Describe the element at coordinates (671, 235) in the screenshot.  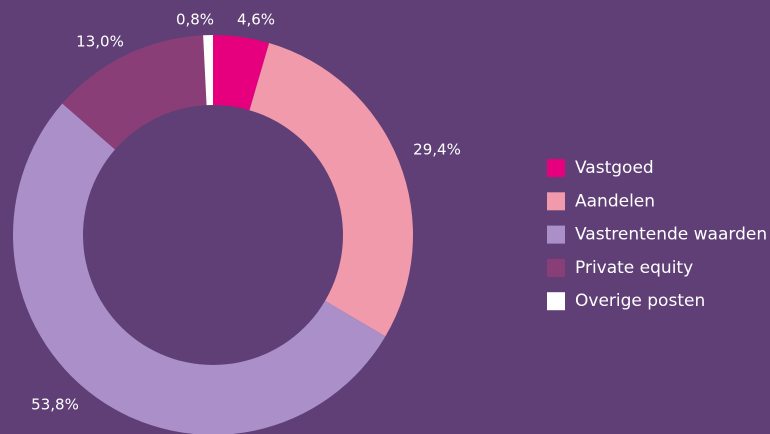
I see `legend-label: Vastrentende waarden` at that location.